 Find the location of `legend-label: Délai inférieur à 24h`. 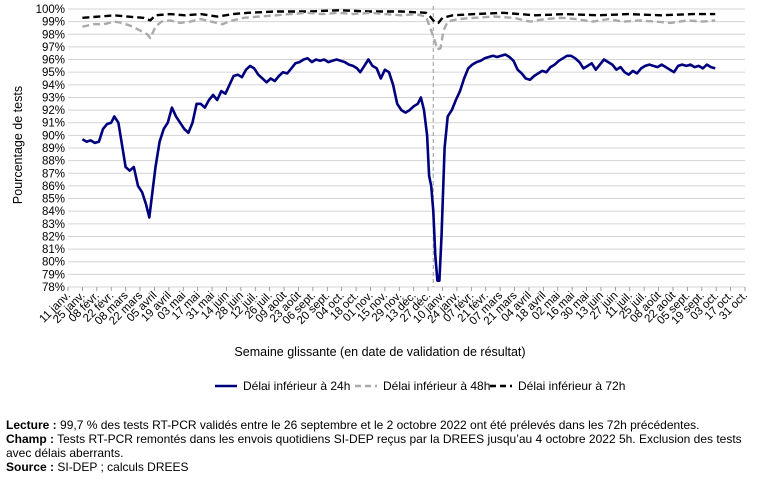

legend-label: Délai inférieur à 24h is located at coordinates (296, 386).